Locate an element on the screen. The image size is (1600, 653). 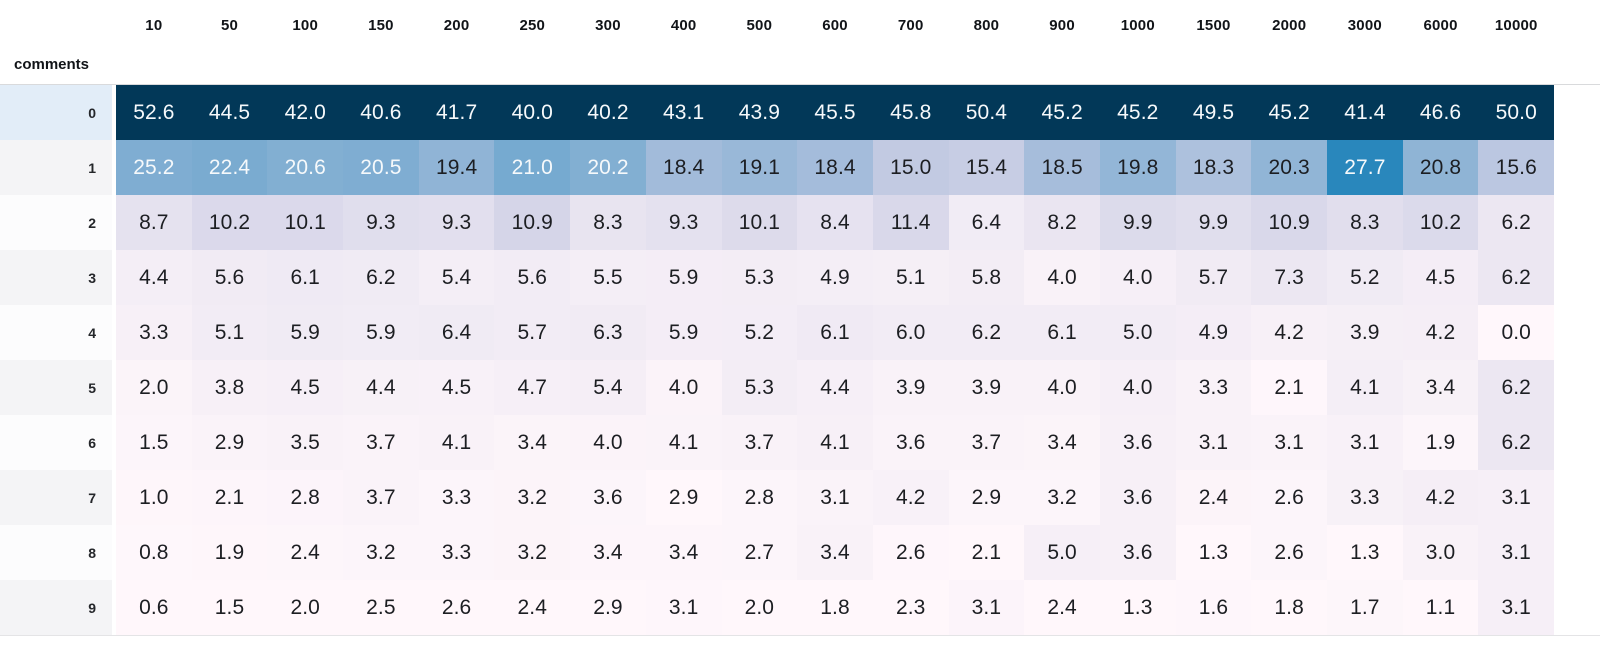
heatmap-cell: 2.8 is located at coordinates (759, 497).